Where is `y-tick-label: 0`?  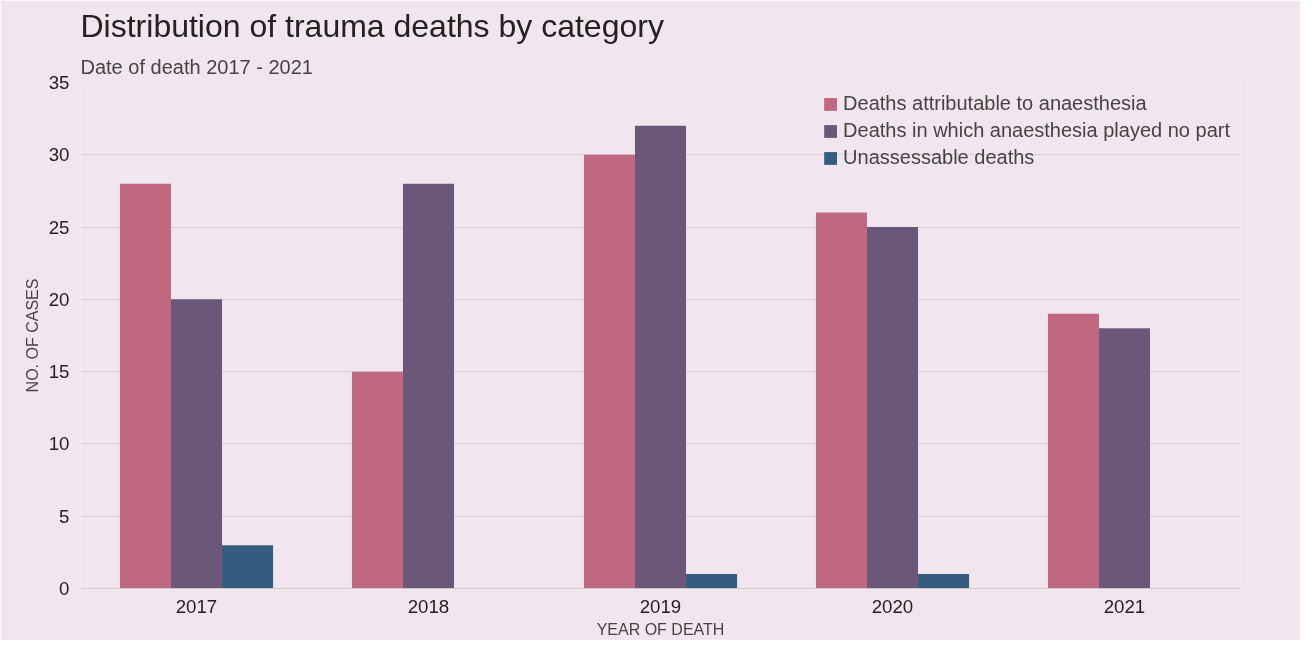 y-tick-label: 0 is located at coordinates (64, 588).